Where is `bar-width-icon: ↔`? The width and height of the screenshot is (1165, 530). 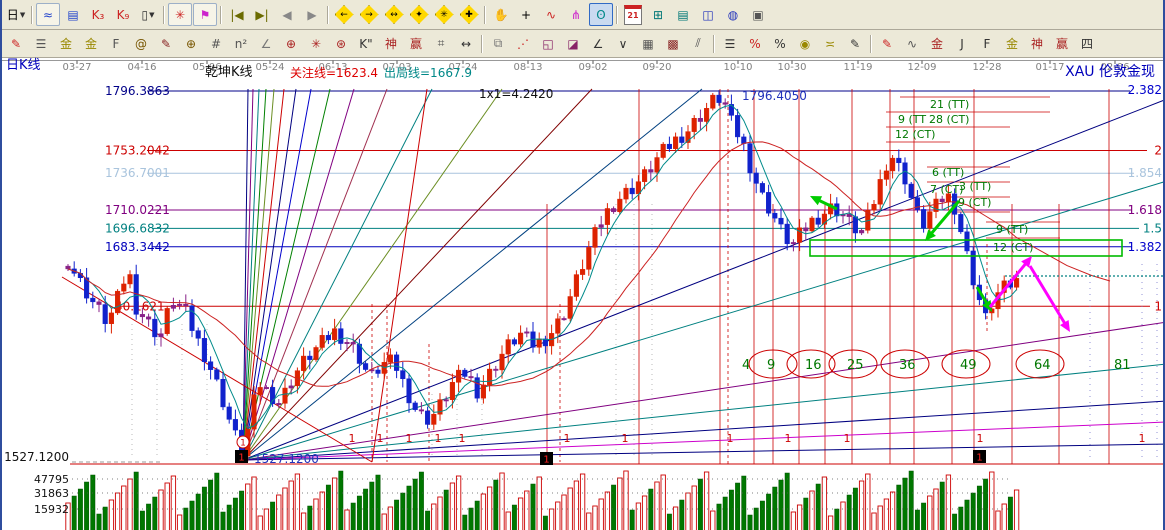 bar-width-icon: ↔ is located at coordinates (466, 43).